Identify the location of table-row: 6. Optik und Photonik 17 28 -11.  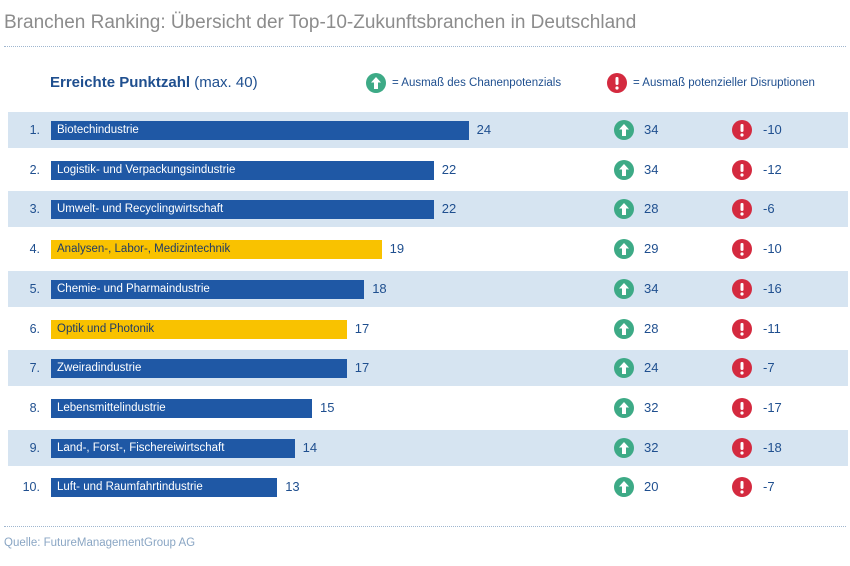
(428, 329).